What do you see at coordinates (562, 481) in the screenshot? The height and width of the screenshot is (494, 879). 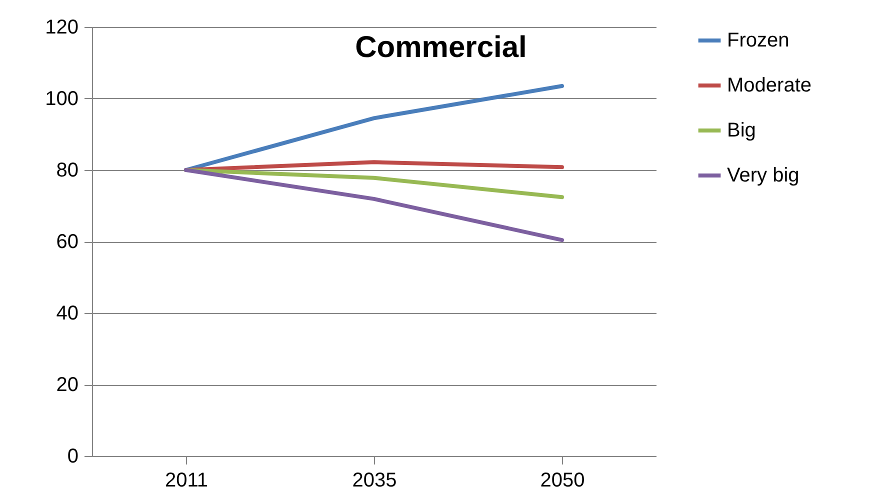 I see `x-tick-label: 2050` at bounding box center [562, 481].